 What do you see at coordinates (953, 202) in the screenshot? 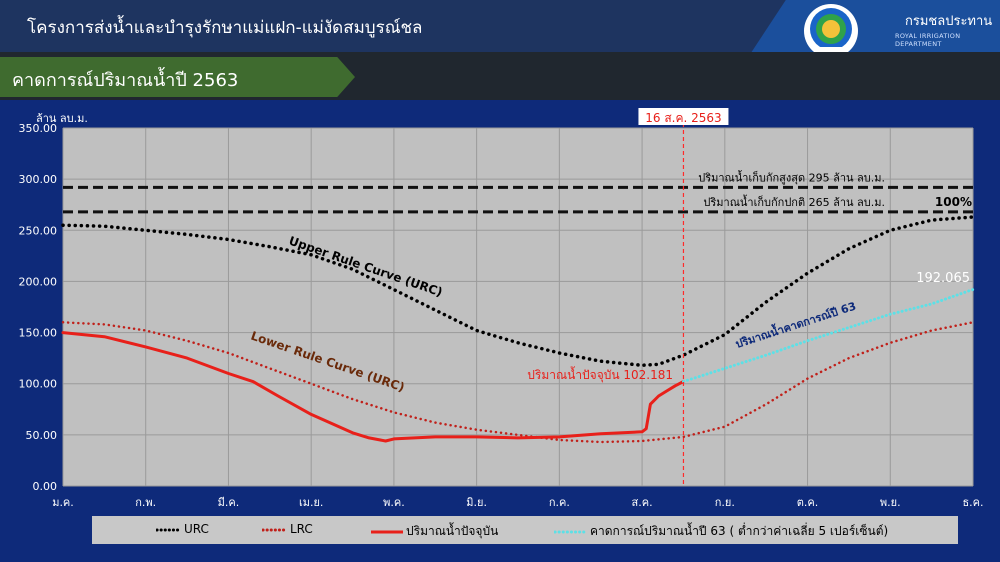
I see `capacity-percent-label: 100%` at bounding box center [953, 202].